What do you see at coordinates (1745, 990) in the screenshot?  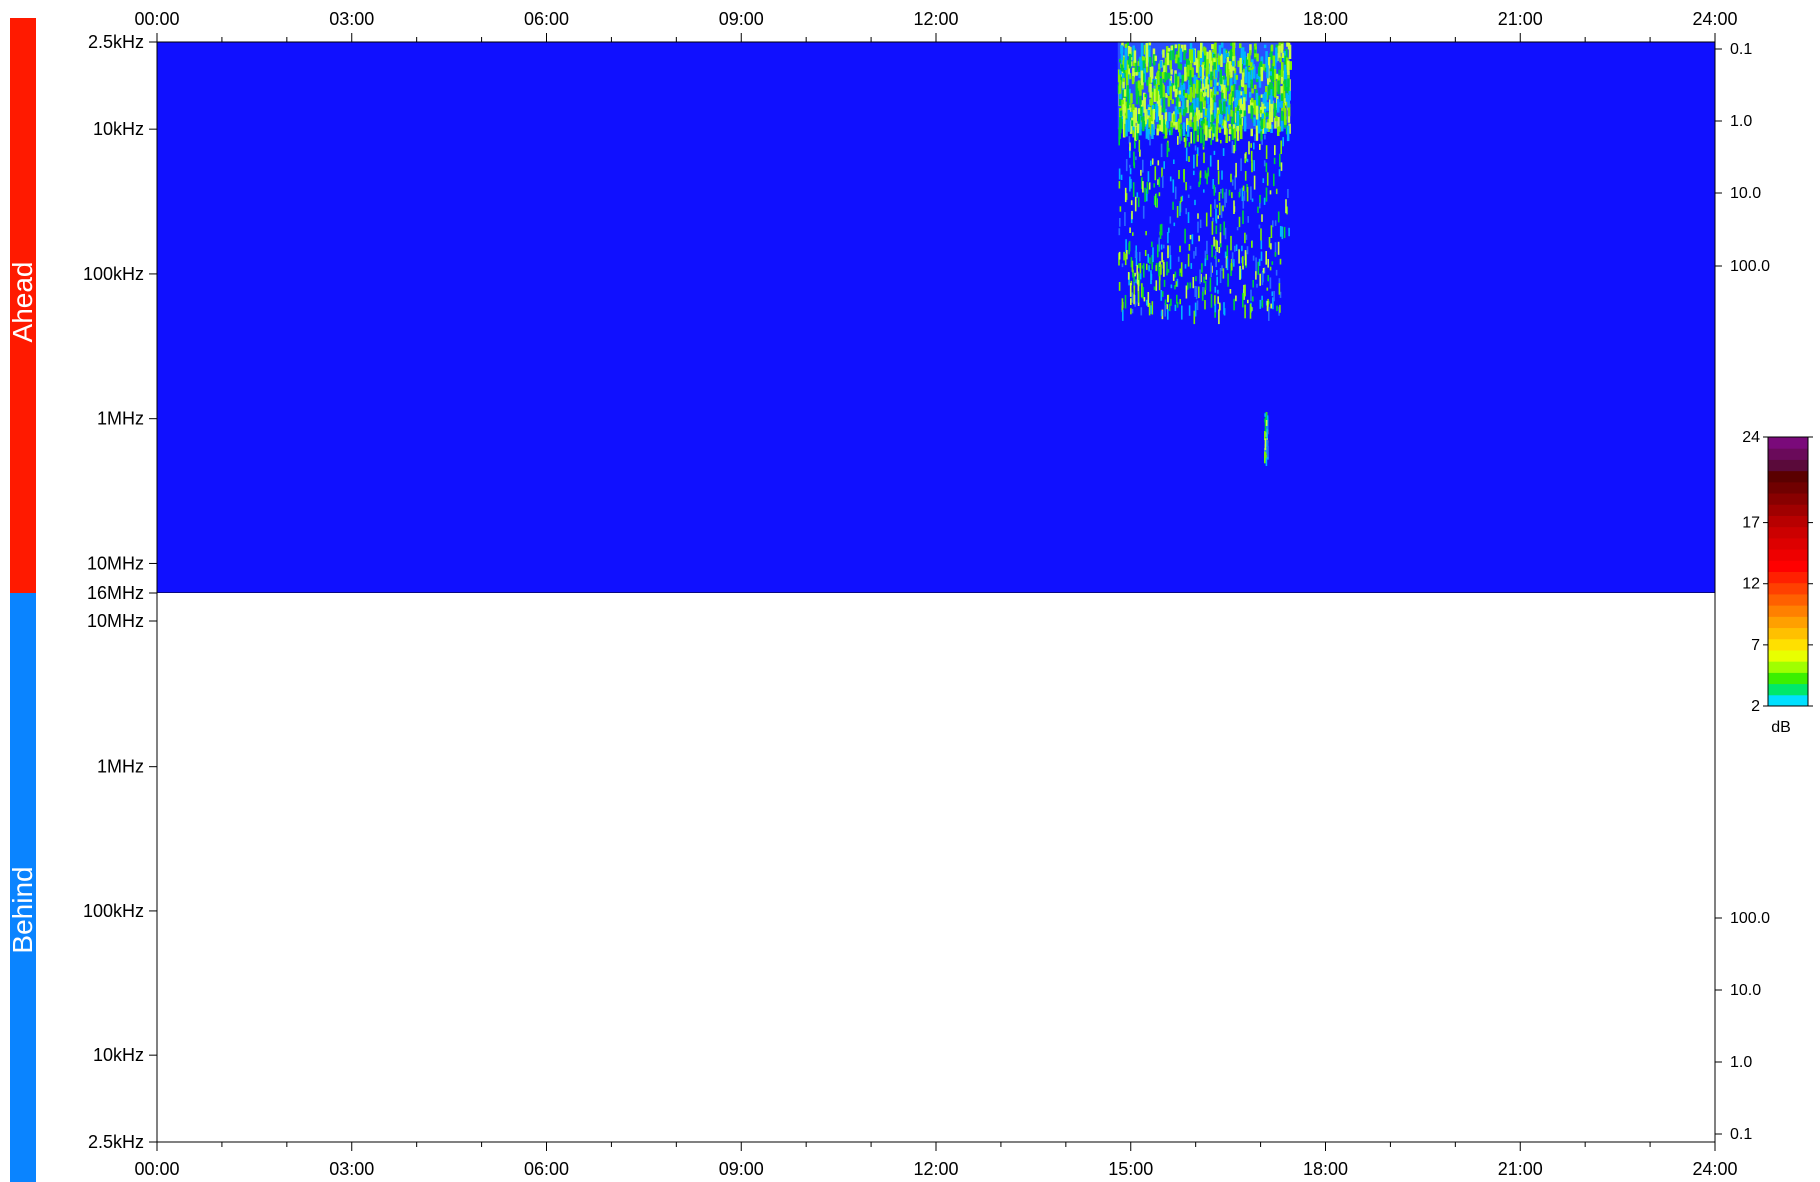 I see `behind-right-label: 10.0` at bounding box center [1745, 990].